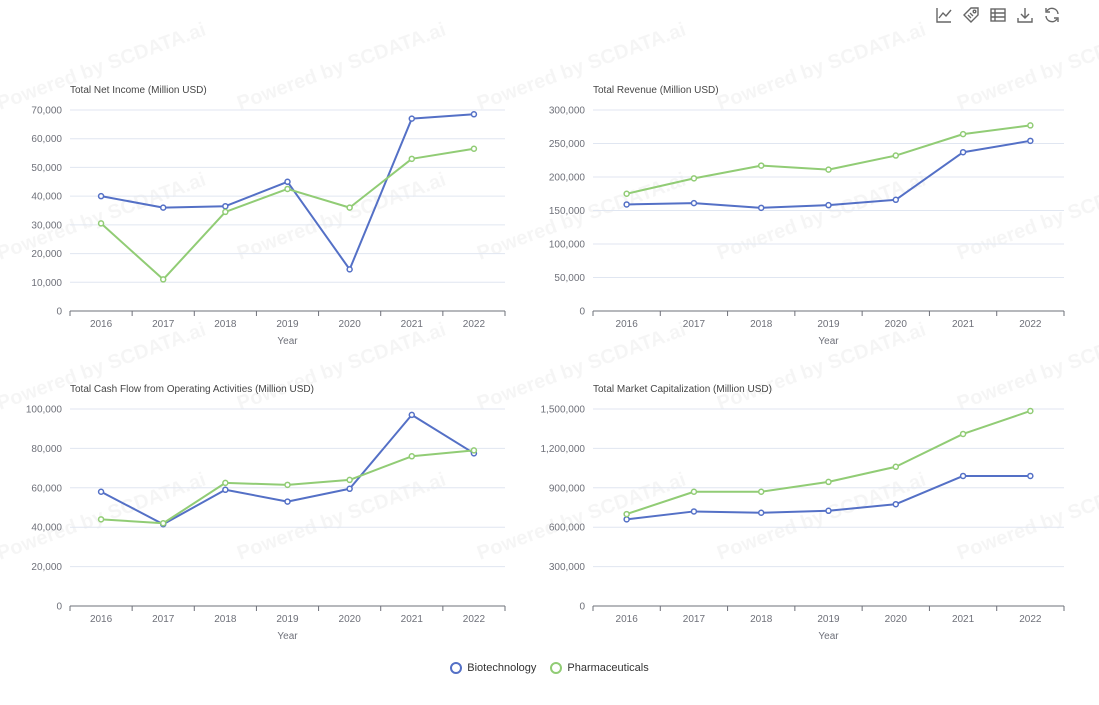 The width and height of the screenshot is (1099, 705). I want to click on legend: Biotechnology Pharmaceuticals, so click(549, 668).